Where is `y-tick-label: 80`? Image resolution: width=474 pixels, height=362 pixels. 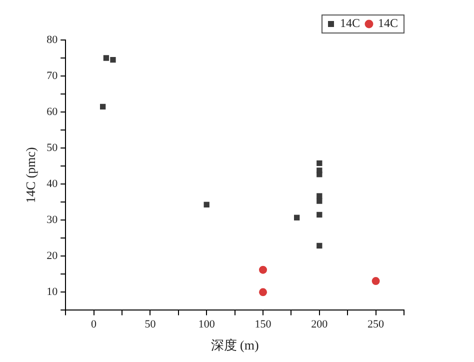
y-tick-label: 80 is located at coordinates (52, 40).